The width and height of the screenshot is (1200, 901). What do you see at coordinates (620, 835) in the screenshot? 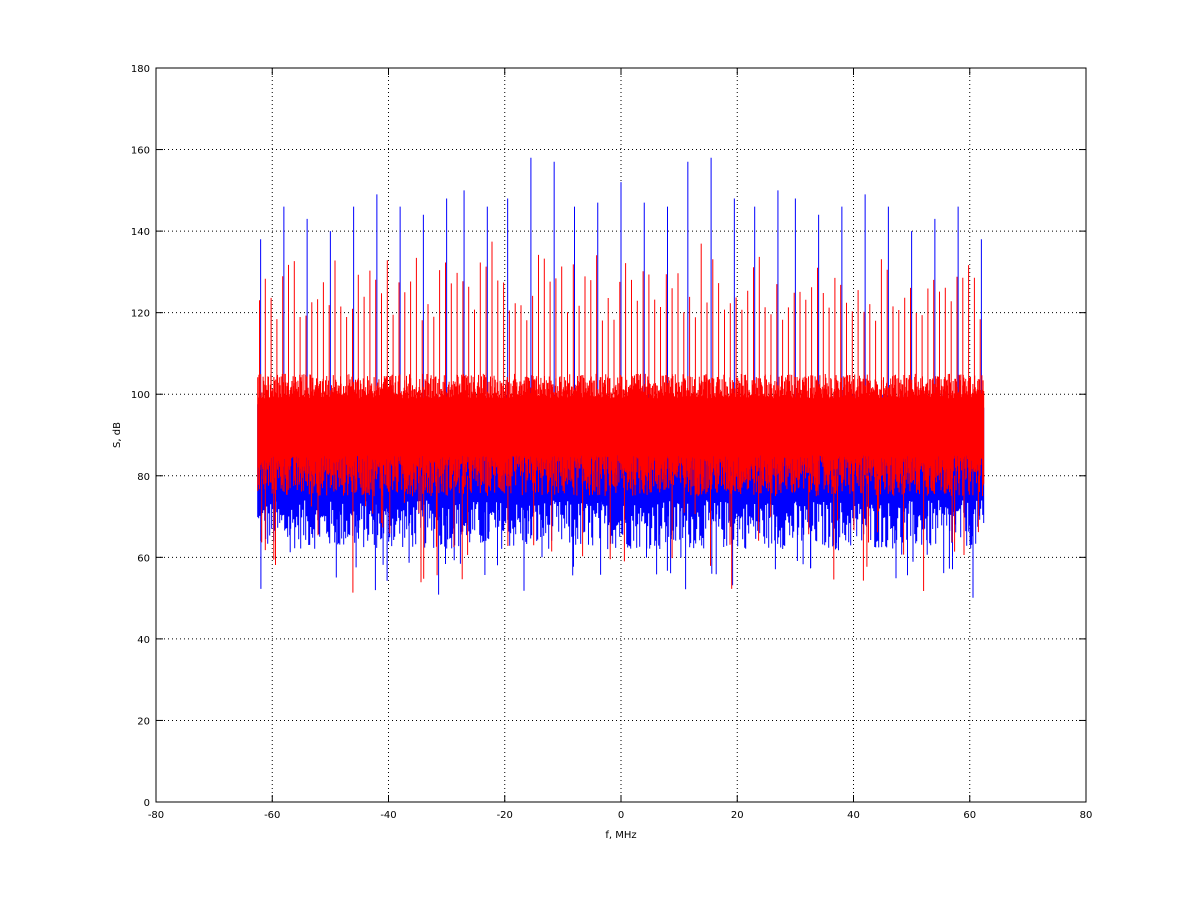
I see `x-axis-title: f, MHz` at bounding box center [620, 835].